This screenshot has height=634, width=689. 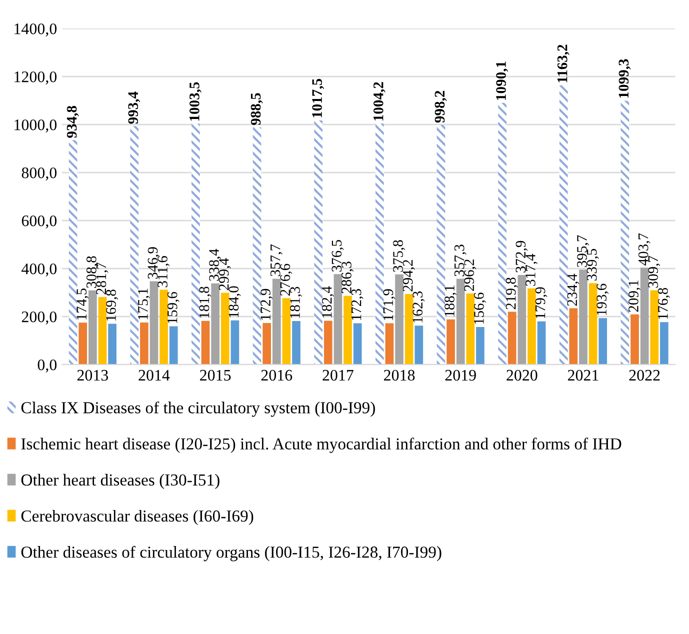 What do you see at coordinates (39, 318) in the screenshot?
I see `y-tick-label: 200,0` at bounding box center [39, 318].